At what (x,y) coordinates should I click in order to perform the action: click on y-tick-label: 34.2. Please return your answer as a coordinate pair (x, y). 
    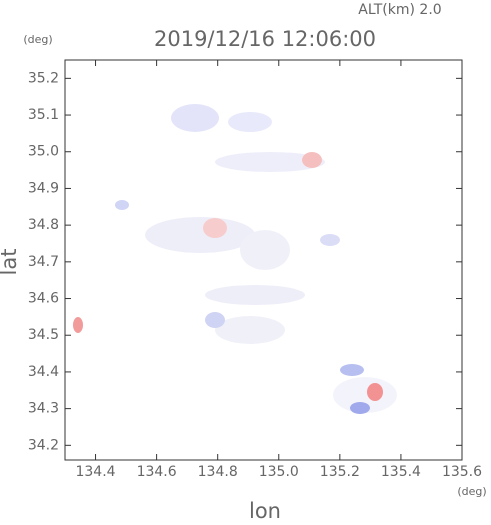
    Looking at the image, I should click on (43, 445).